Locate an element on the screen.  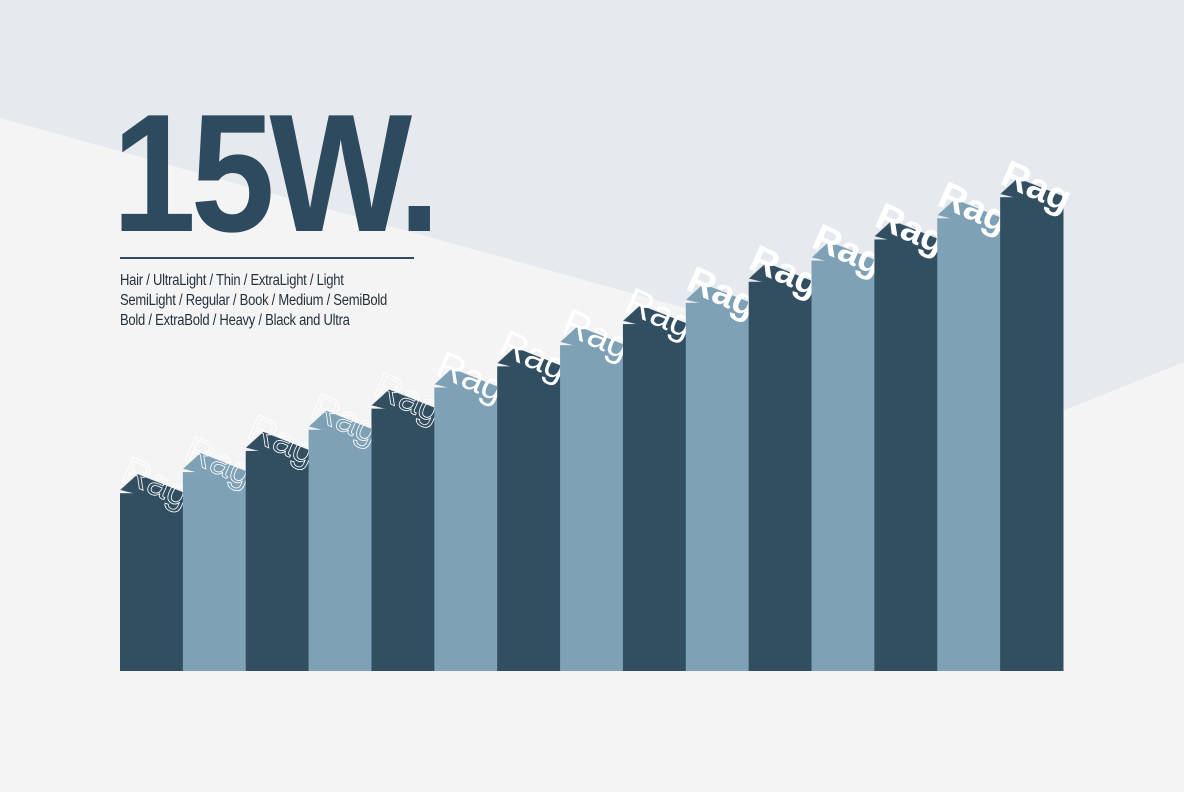
bar-semibold is located at coordinates (717, 477).